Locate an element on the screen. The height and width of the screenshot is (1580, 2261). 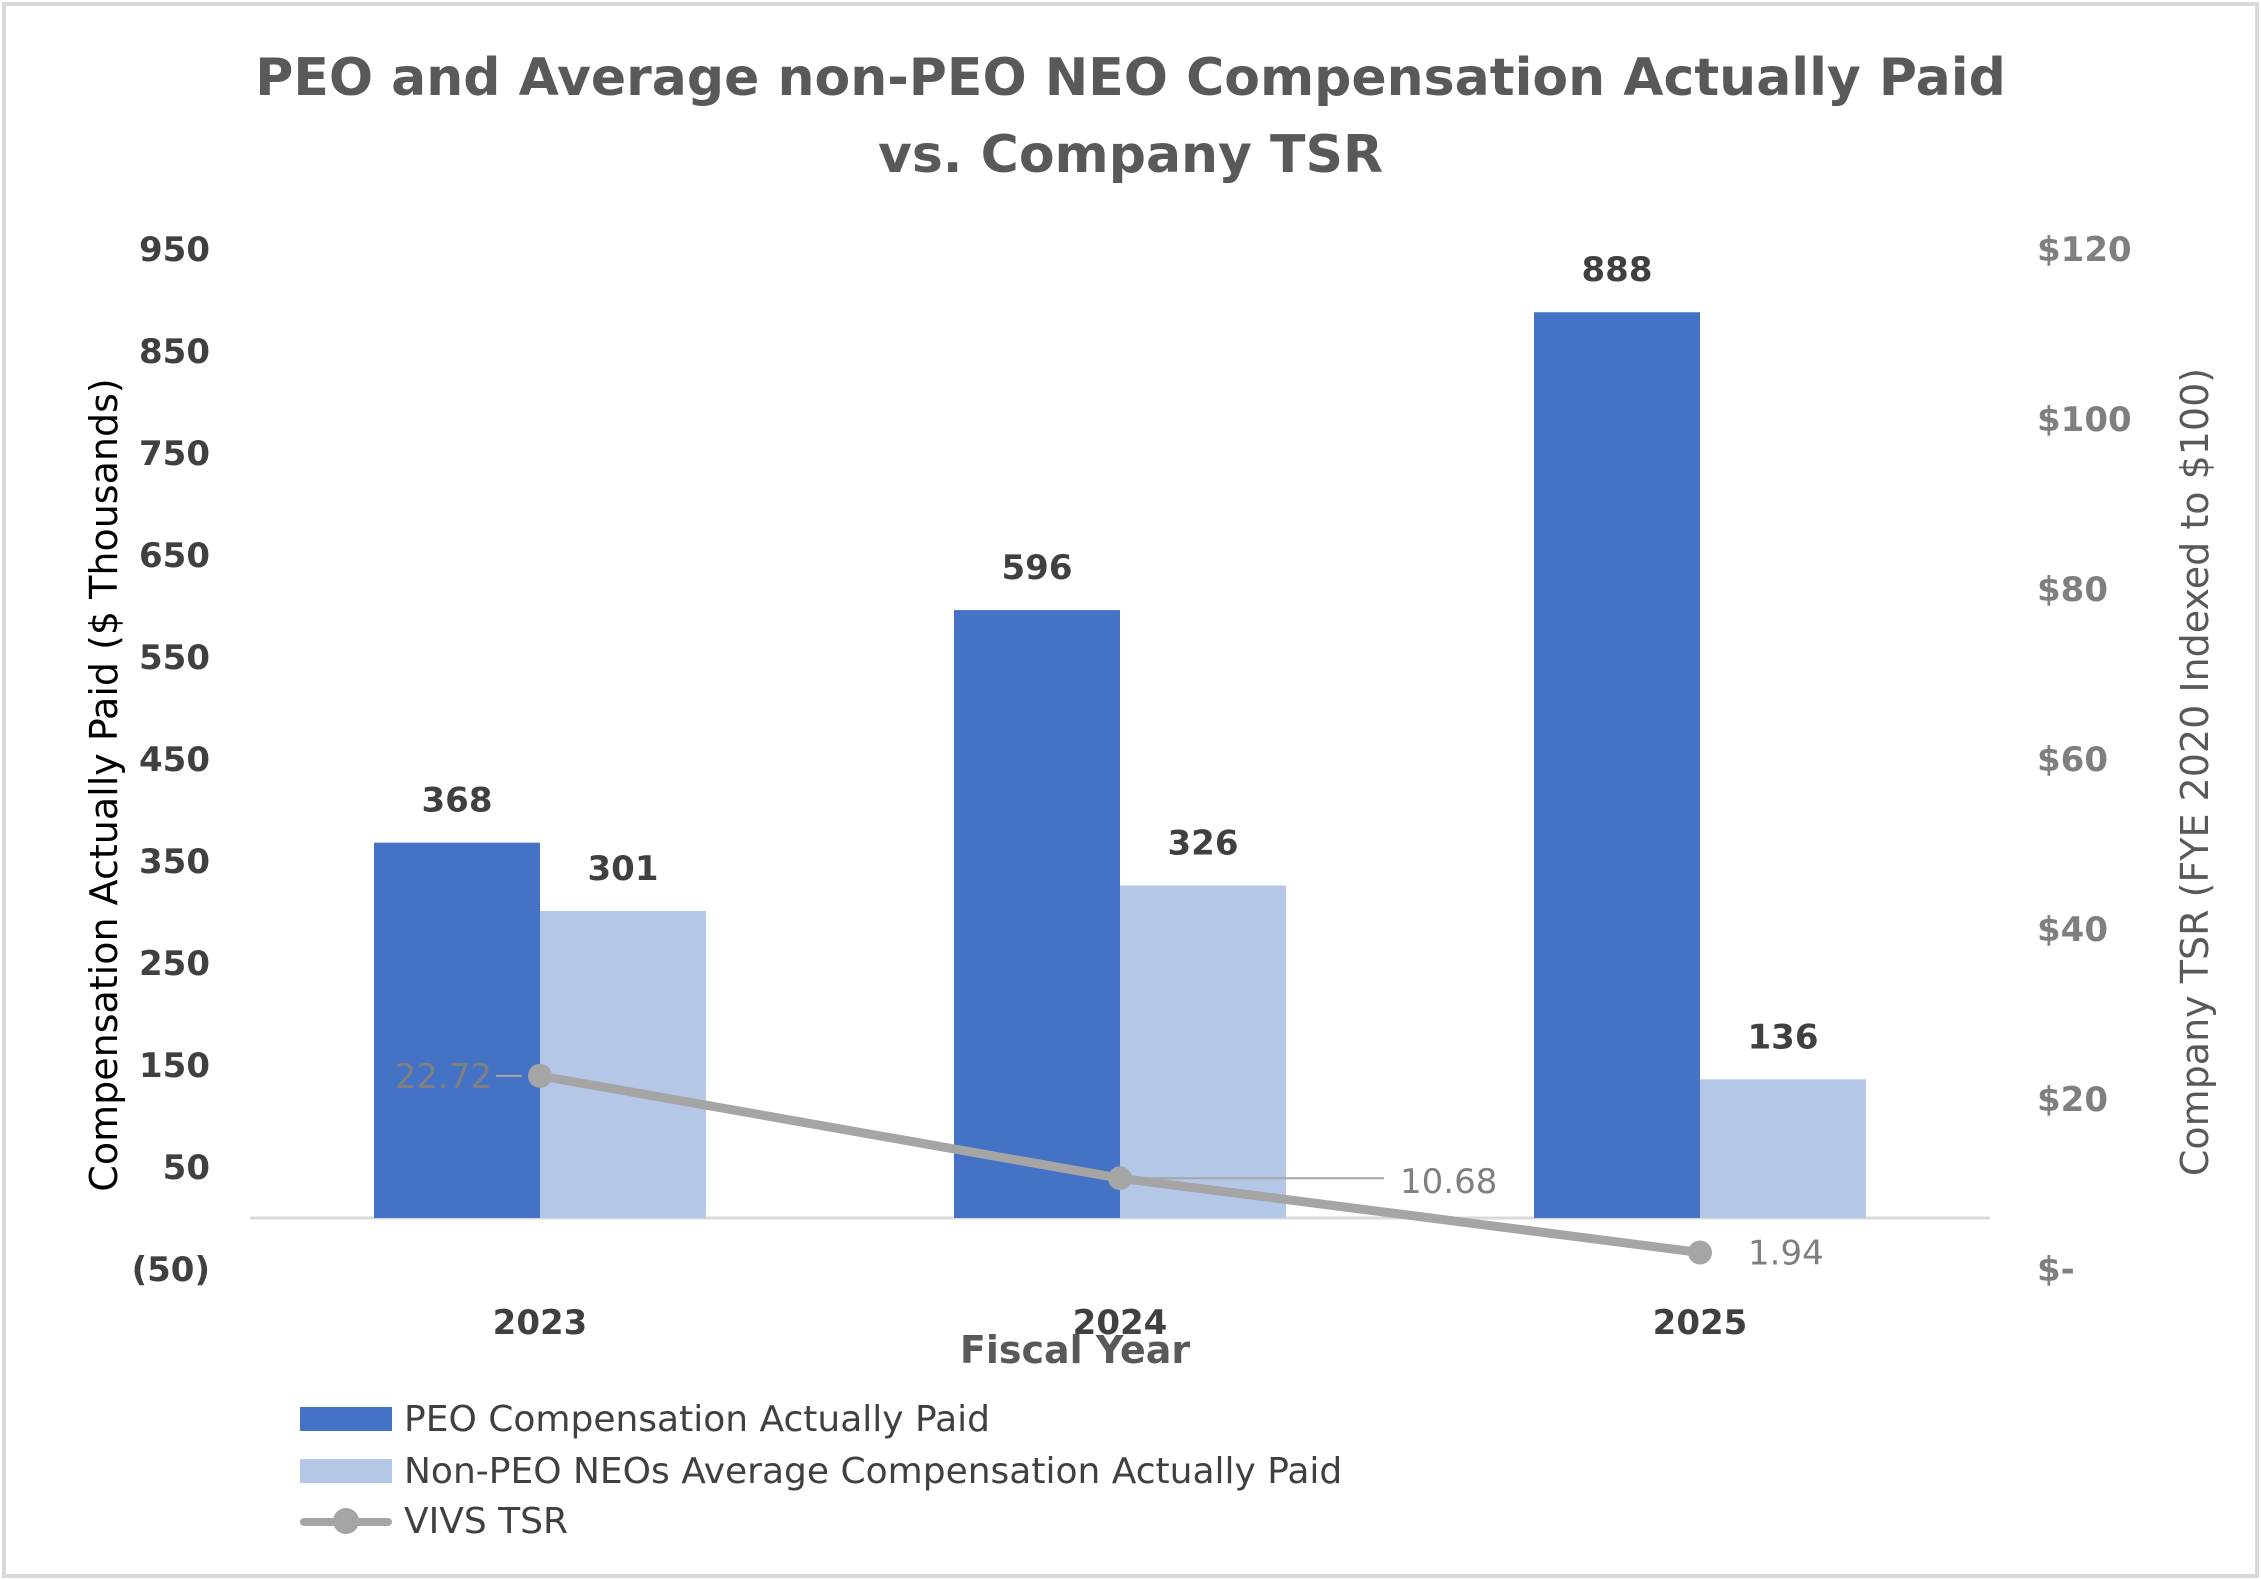
y-left-tick-label: 750 is located at coordinates (174, 454).